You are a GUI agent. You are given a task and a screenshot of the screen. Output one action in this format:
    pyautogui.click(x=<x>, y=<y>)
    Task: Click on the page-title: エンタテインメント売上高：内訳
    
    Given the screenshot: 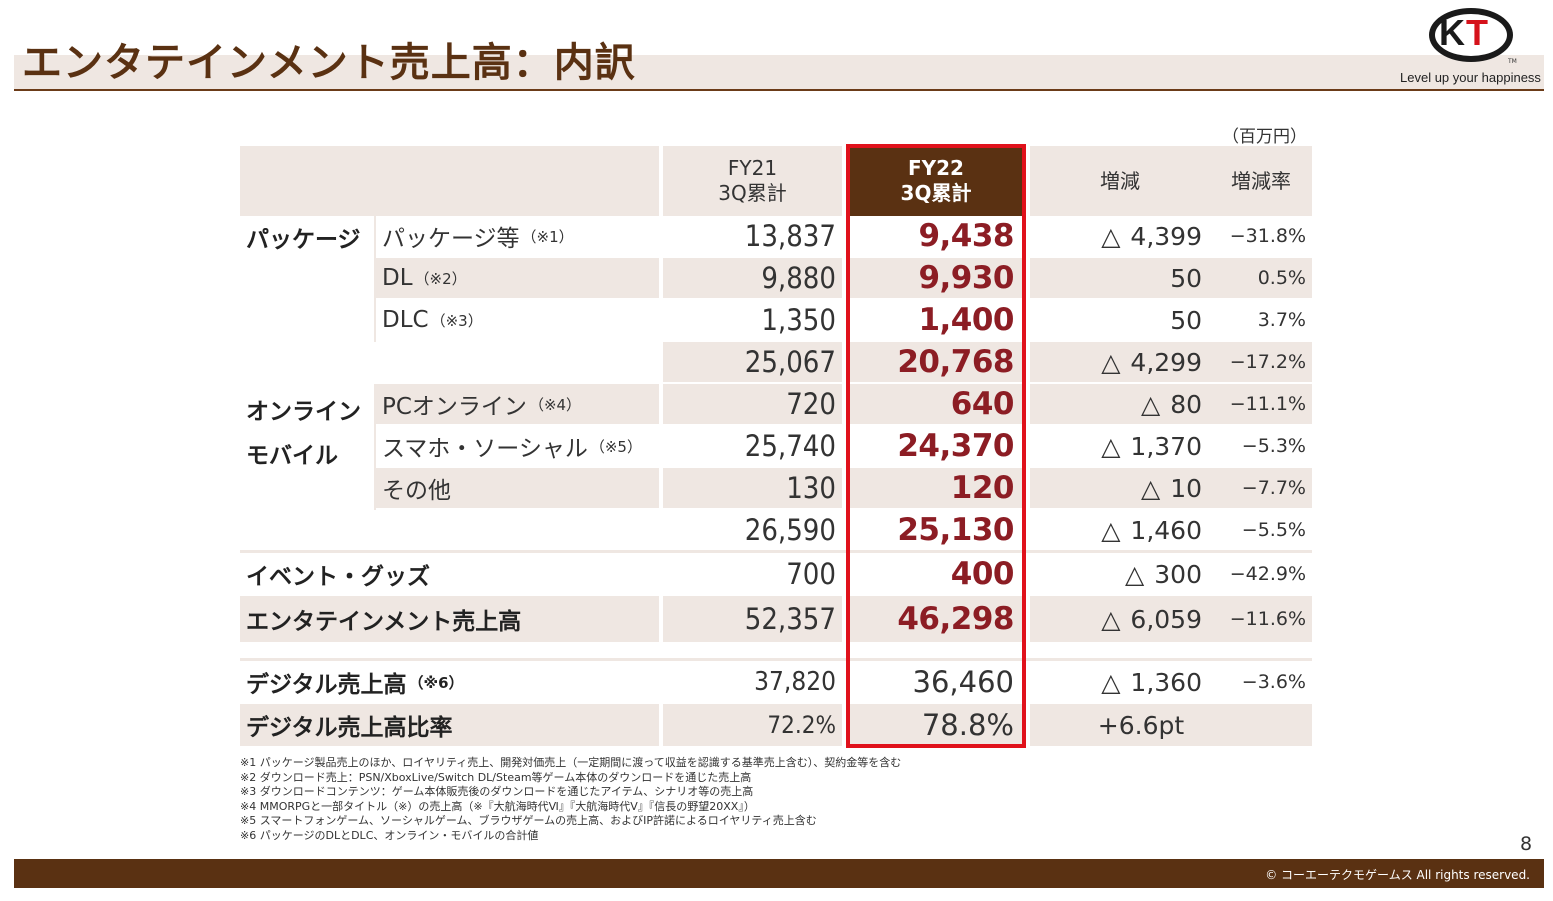 What is the action you would take?
    pyautogui.click(x=329, y=63)
    